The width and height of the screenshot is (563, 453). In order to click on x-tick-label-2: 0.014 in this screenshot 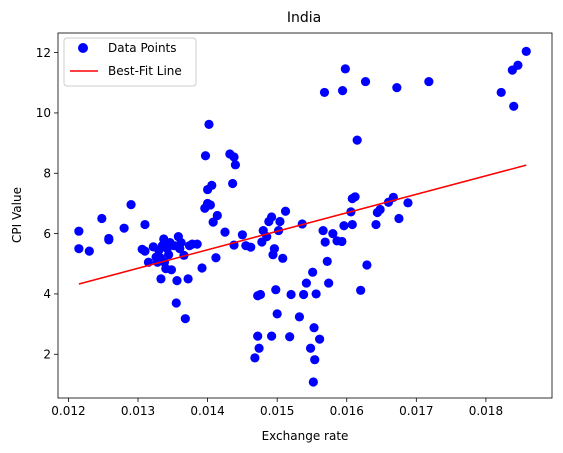, I will do `click(207, 411)`.